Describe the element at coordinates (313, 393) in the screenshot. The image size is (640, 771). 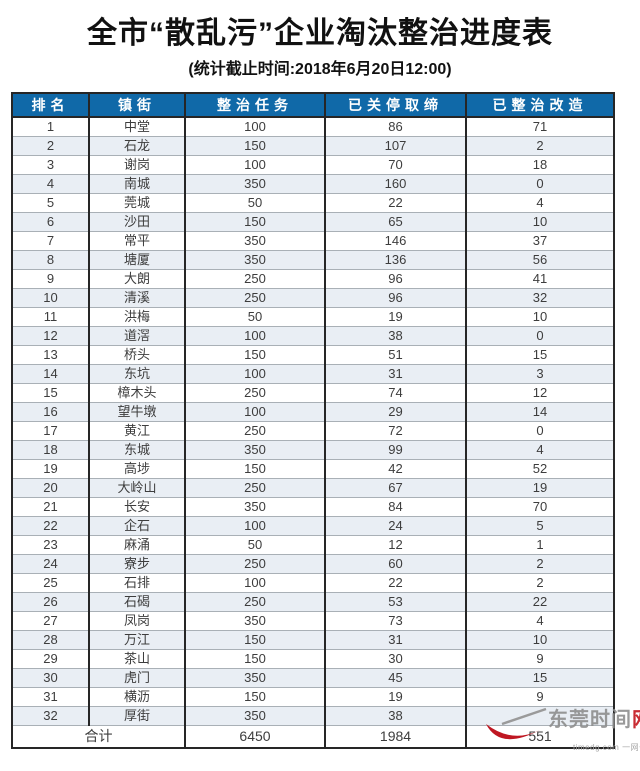
I see `table-row: 15 樟木头 250 74 12` at that location.